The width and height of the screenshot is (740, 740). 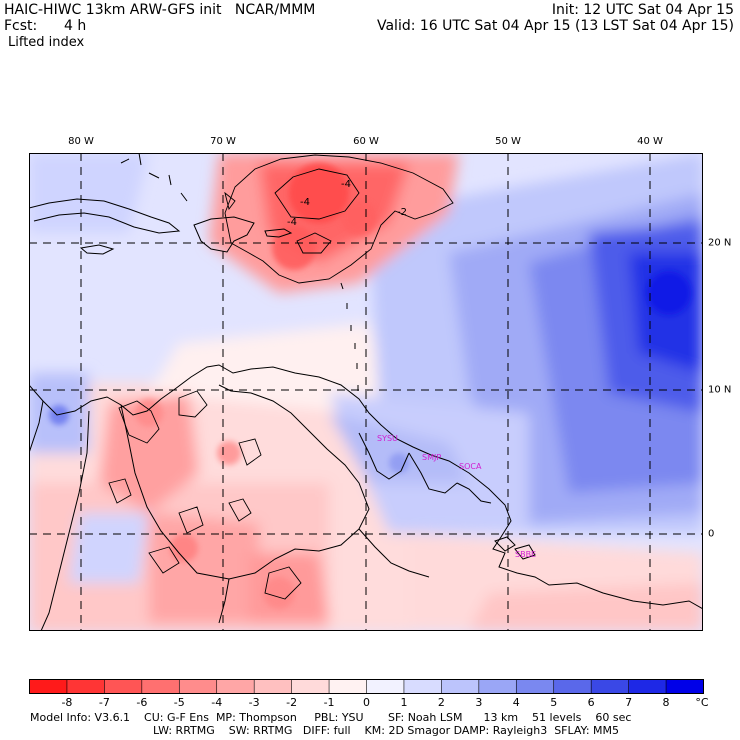 I want to click on lon-label-80w: 80 W, so click(x=81, y=141).